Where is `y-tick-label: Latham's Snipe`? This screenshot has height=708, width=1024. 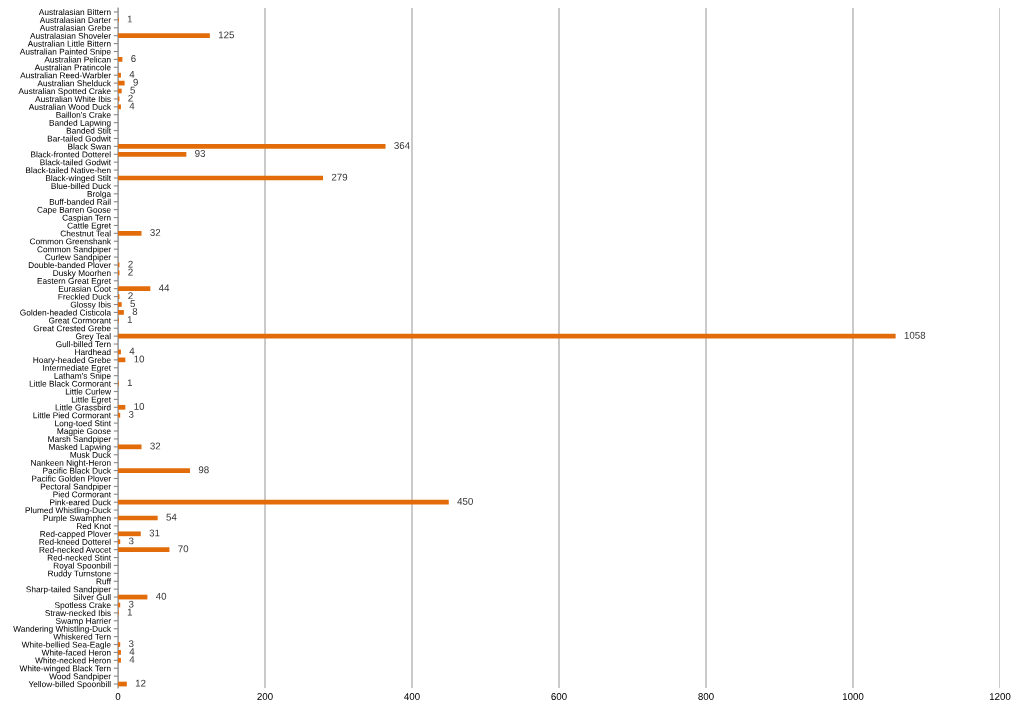
y-tick-label: Latham's Snipe is located at coordinates (82, 376).